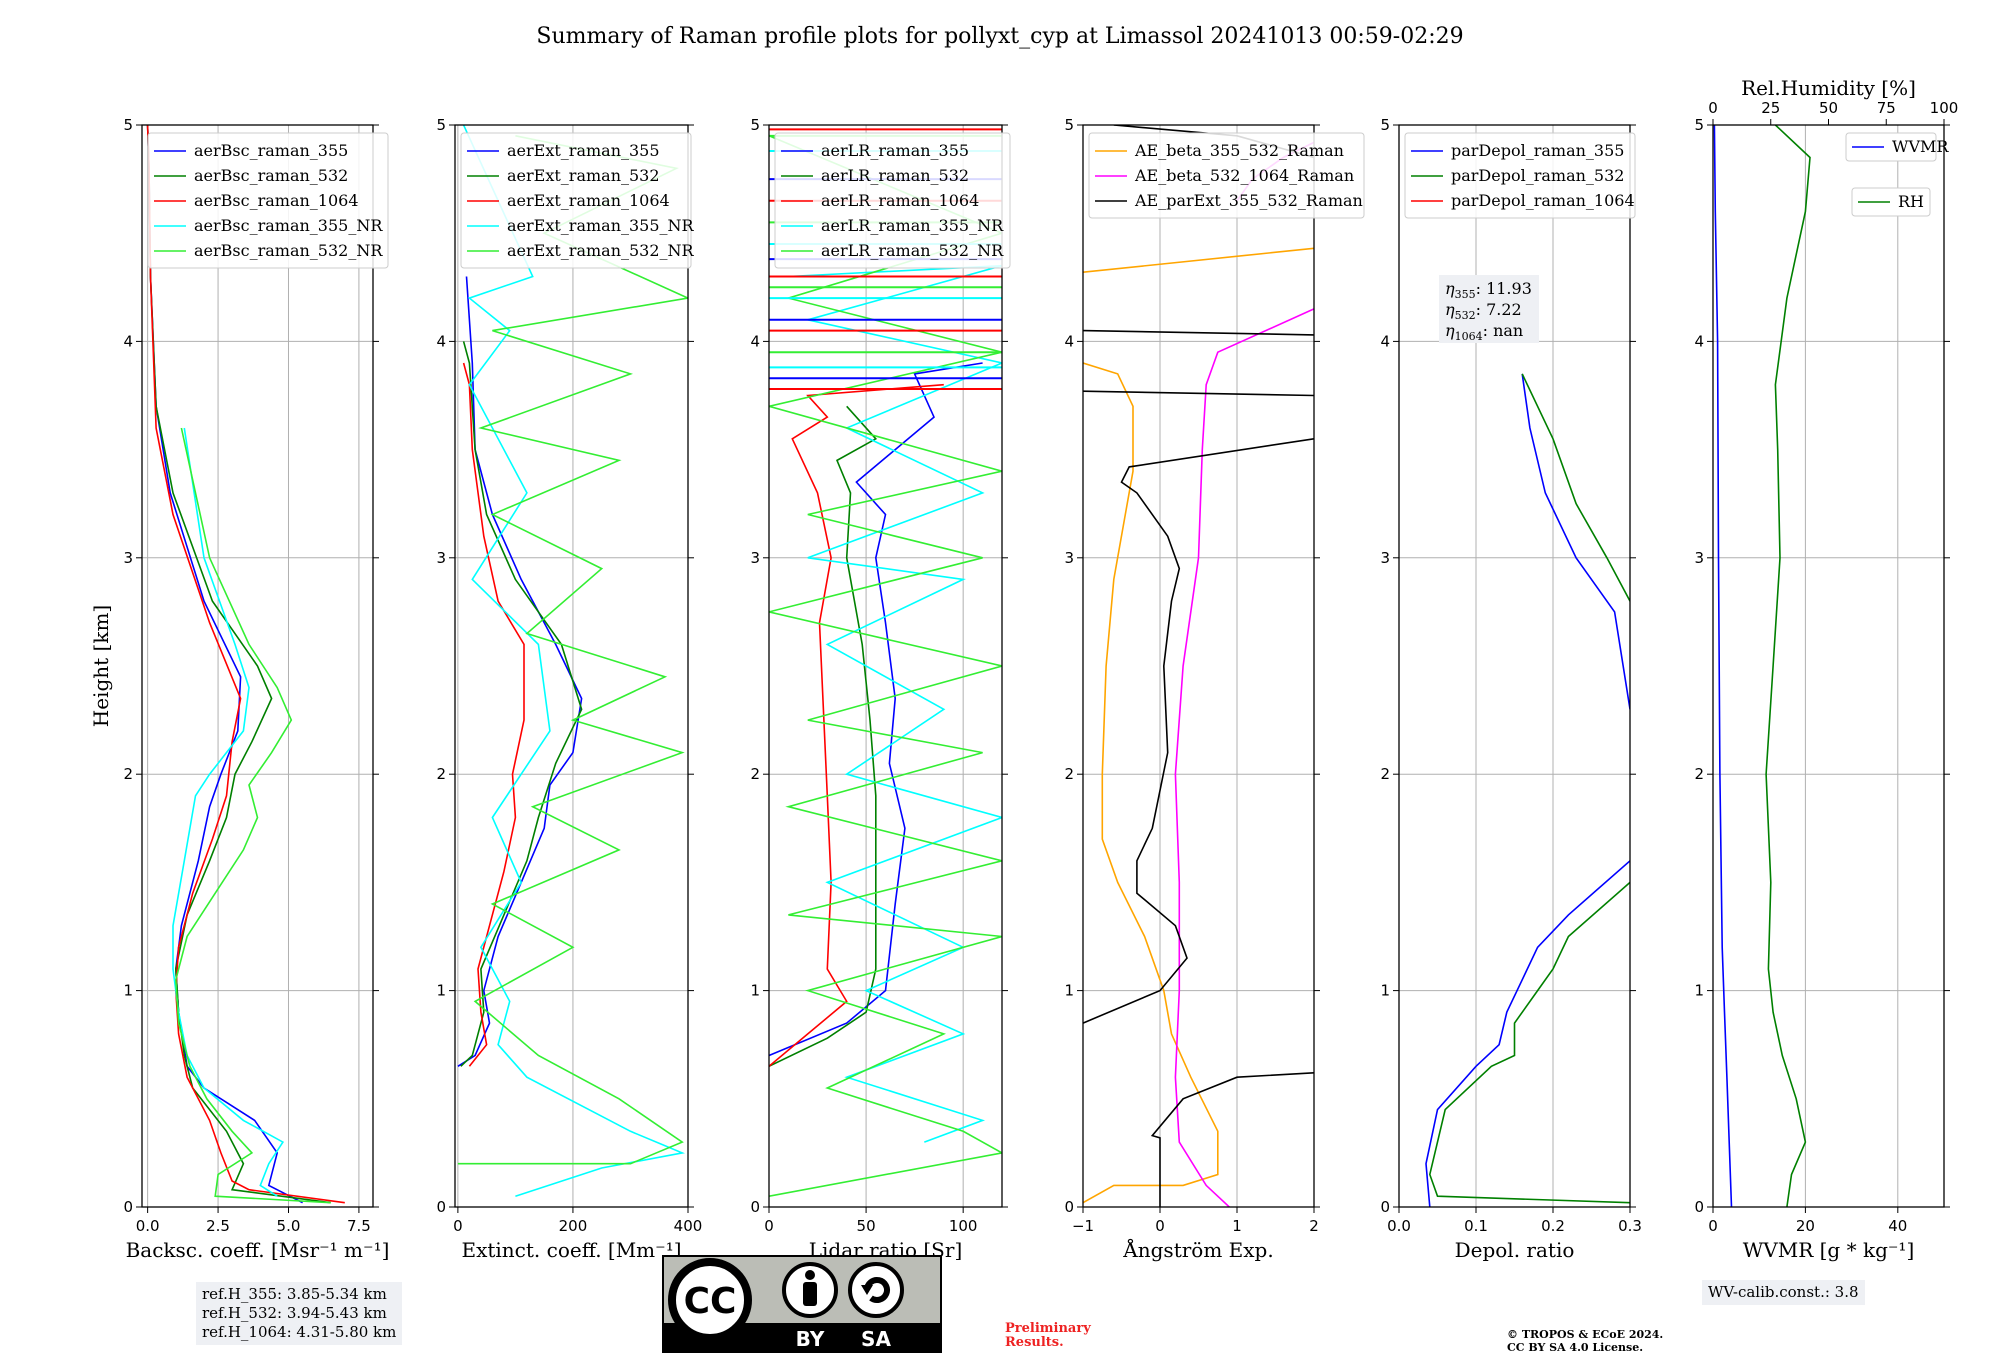 The image size is (2000, 1360). I want to click on legend-entry: aerLR_raman_532_NR, so click(912, 250).